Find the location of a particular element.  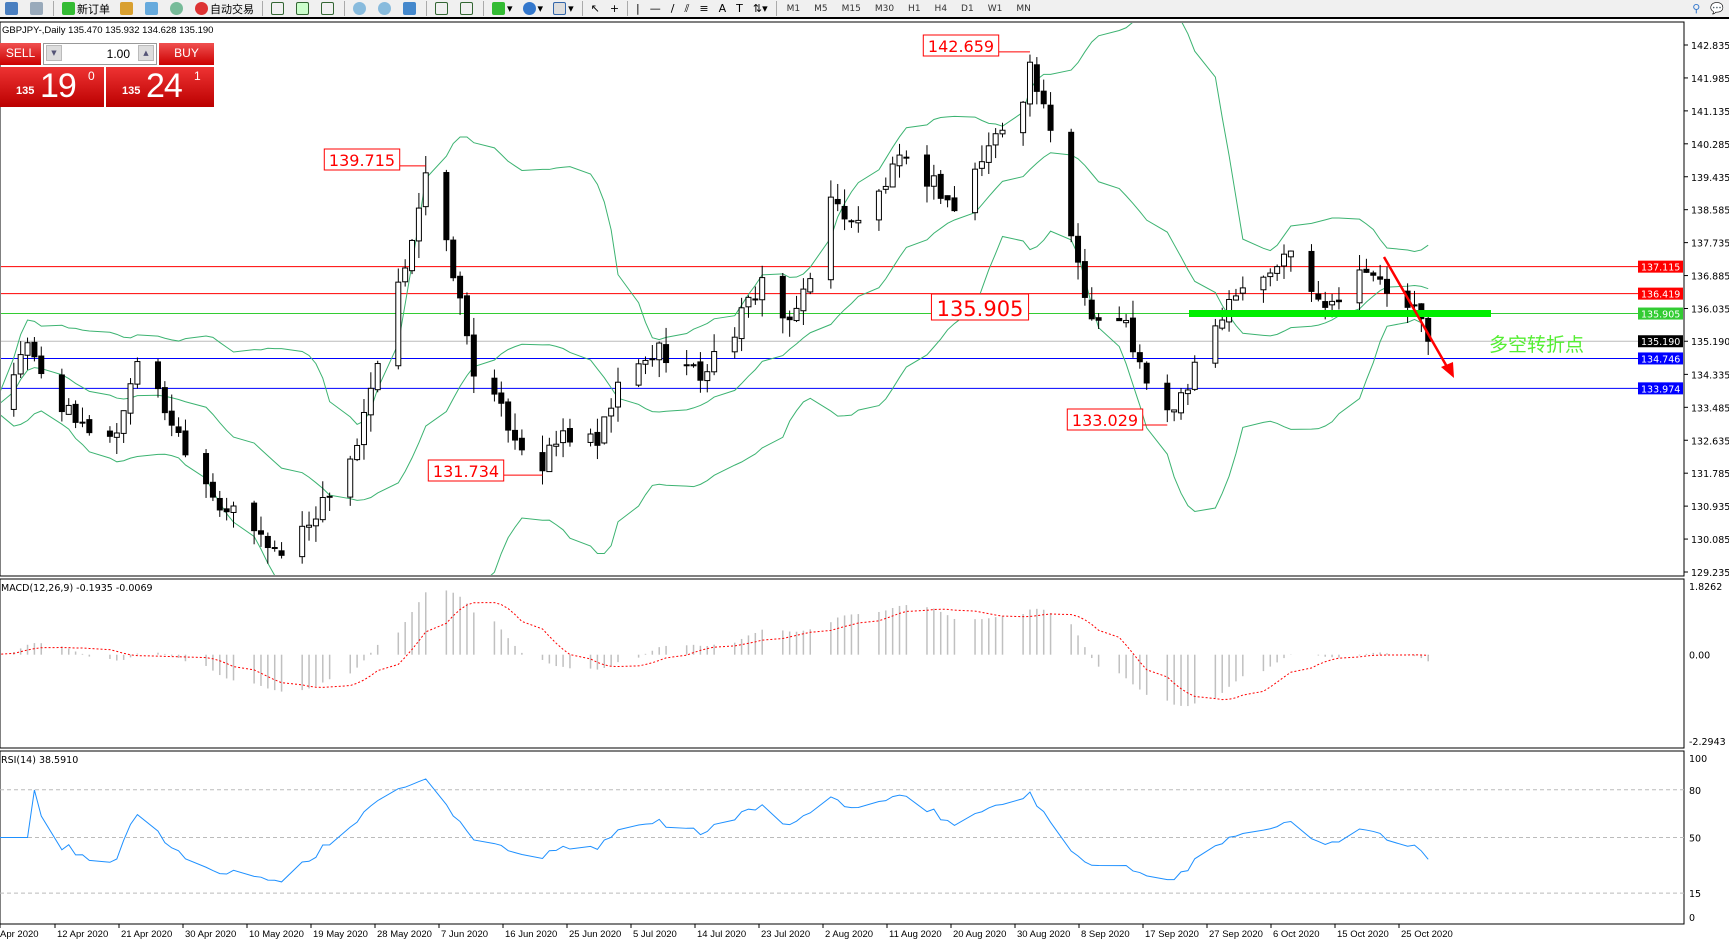

zoom-window-button is located at coordinates (37, 8).